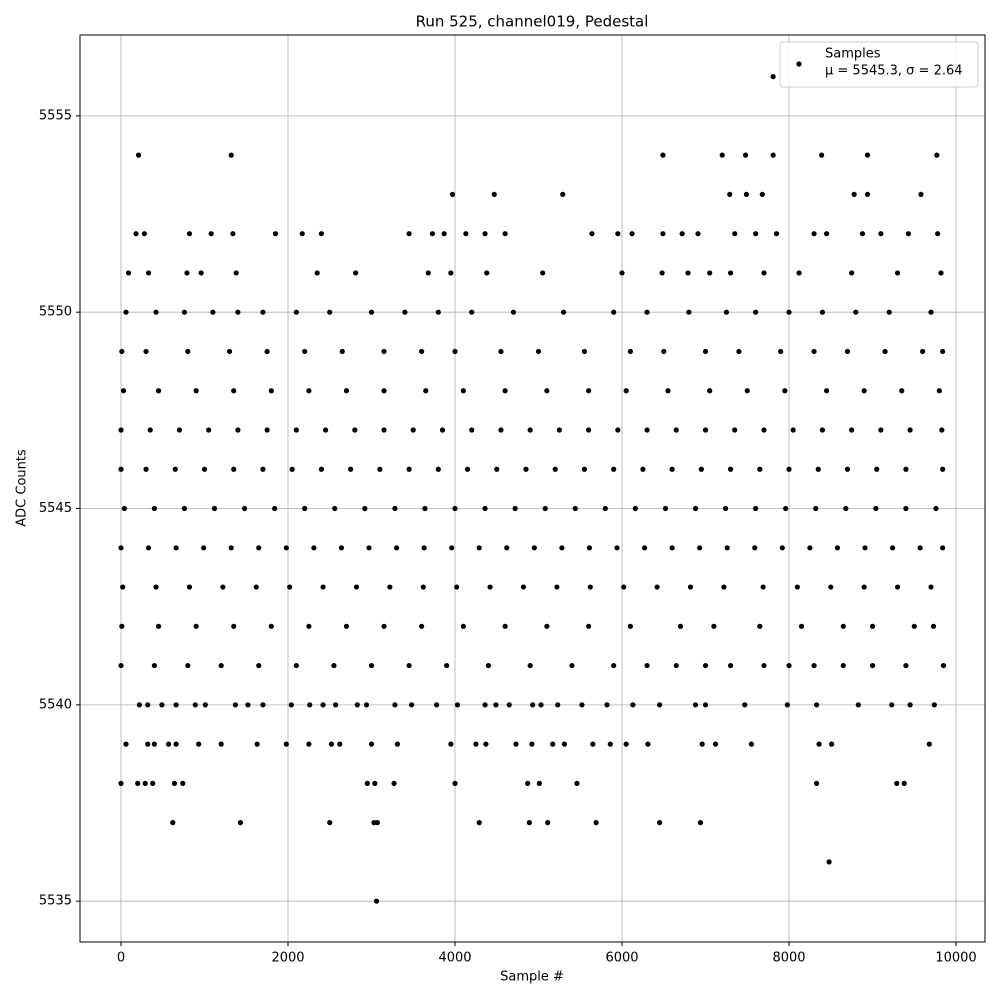  I want to click on y-tick-label: 5535, so click(55, 901).